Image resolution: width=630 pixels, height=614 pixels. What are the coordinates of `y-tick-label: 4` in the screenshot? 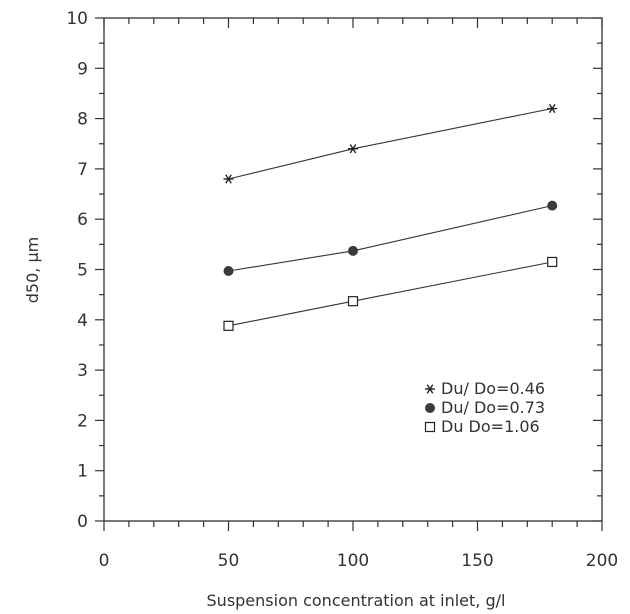 It's located at (82, 321).